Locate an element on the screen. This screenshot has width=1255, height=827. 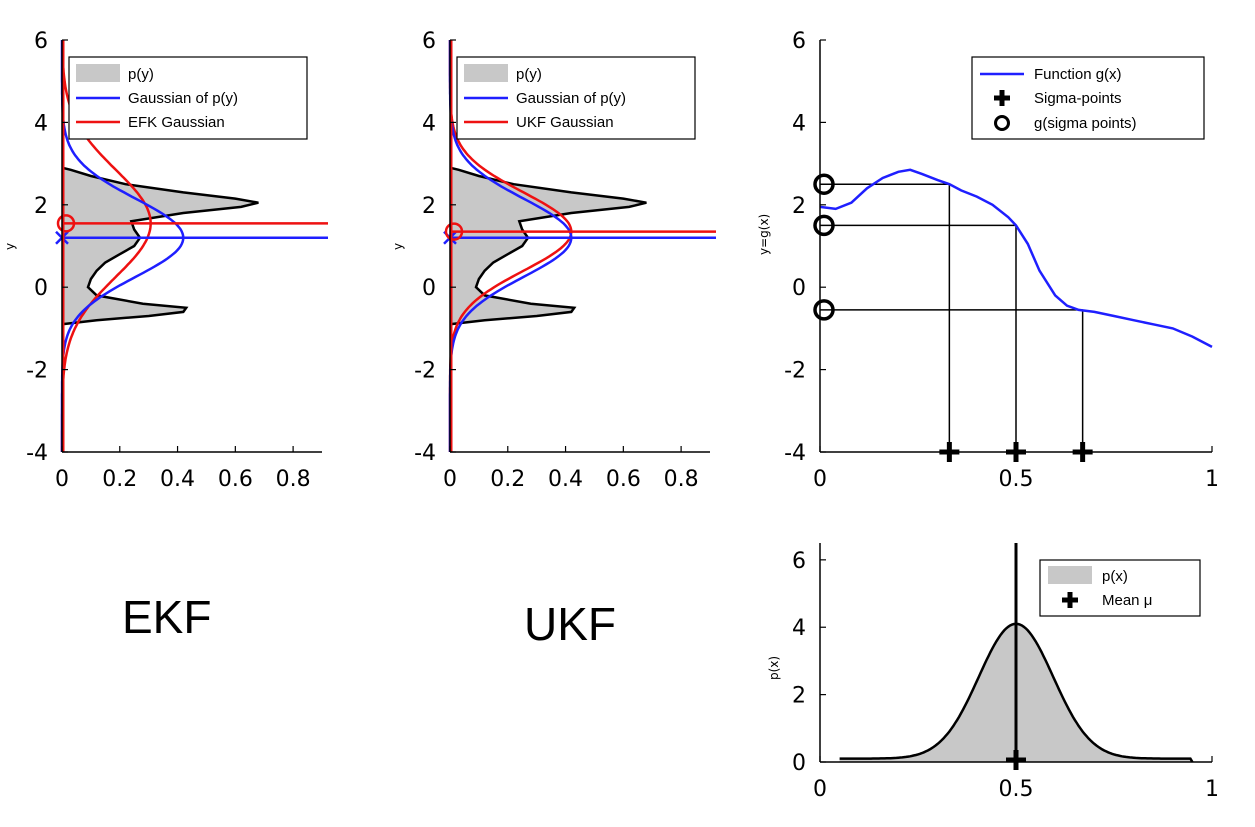
prior-legend: p(x) Mean μ is located at coordinates (1120, 588).